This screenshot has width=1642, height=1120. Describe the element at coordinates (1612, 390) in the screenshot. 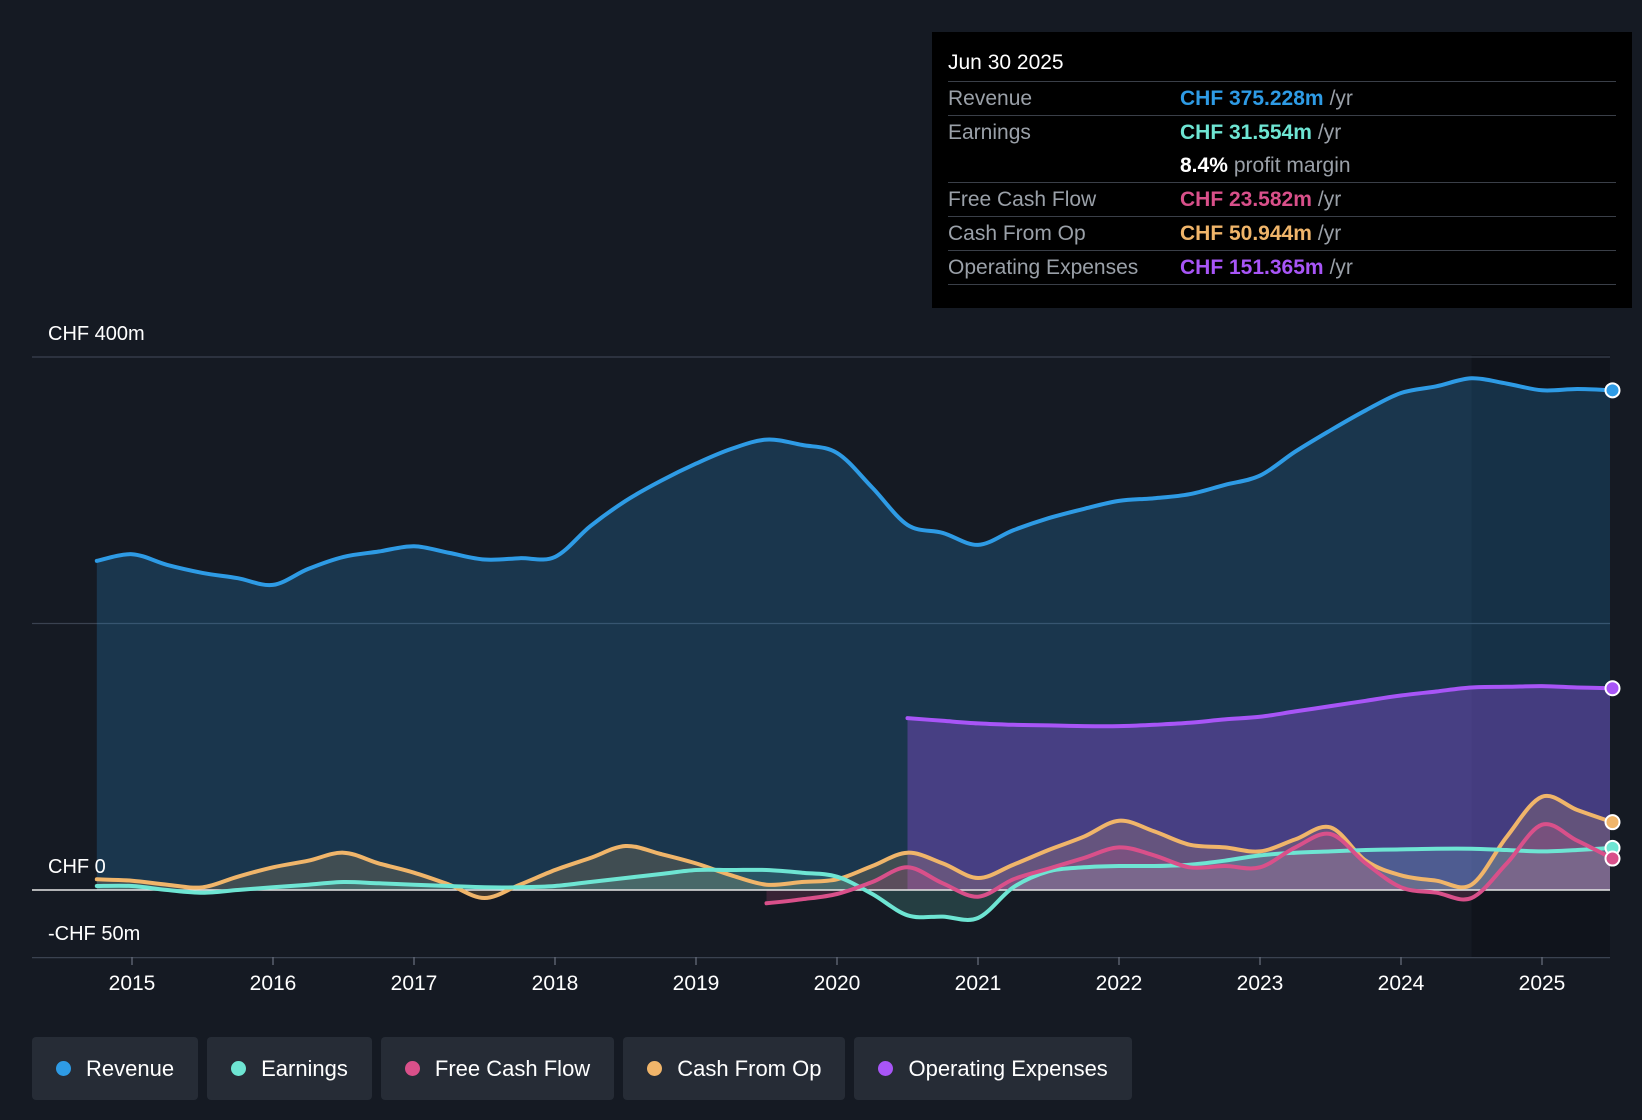

I see `revenue-end-point` at that location.